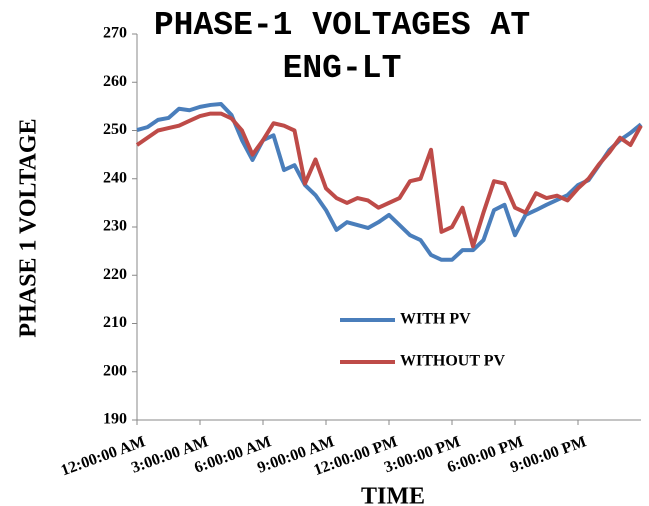 The image size is (649, 506). Describe the element at coordinates (342, 47) in the screenshot. I see `chart-title: PHASE-1 VOLTAGES AT ENG-LT` at that location.